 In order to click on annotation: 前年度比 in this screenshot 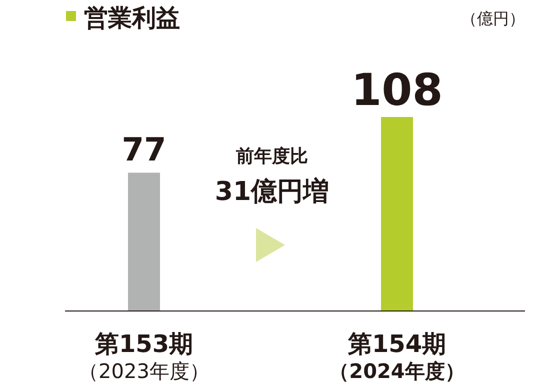, I will do `click(271, 156)`.